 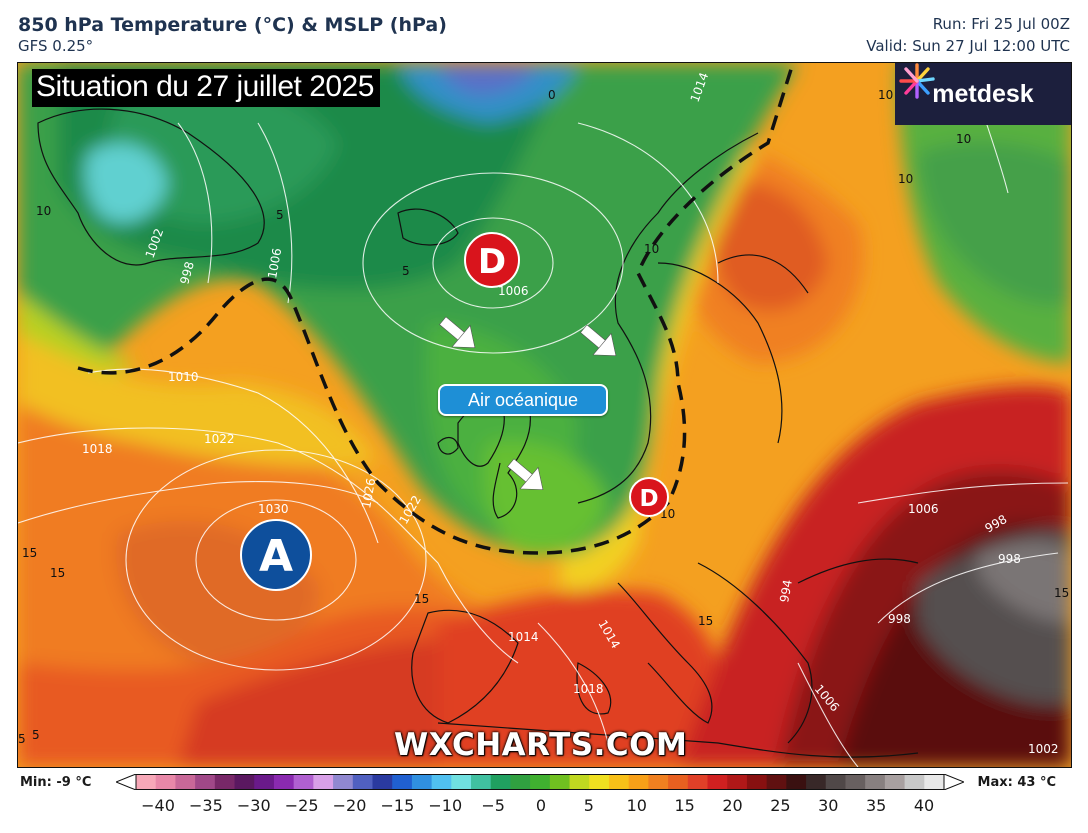 I want to click on colorbar-ticks: −40 −35 −30 −25 −20 −15 −10 −5 0 5 10 15 20 25 30 35 40, so click(x=544, y=811).